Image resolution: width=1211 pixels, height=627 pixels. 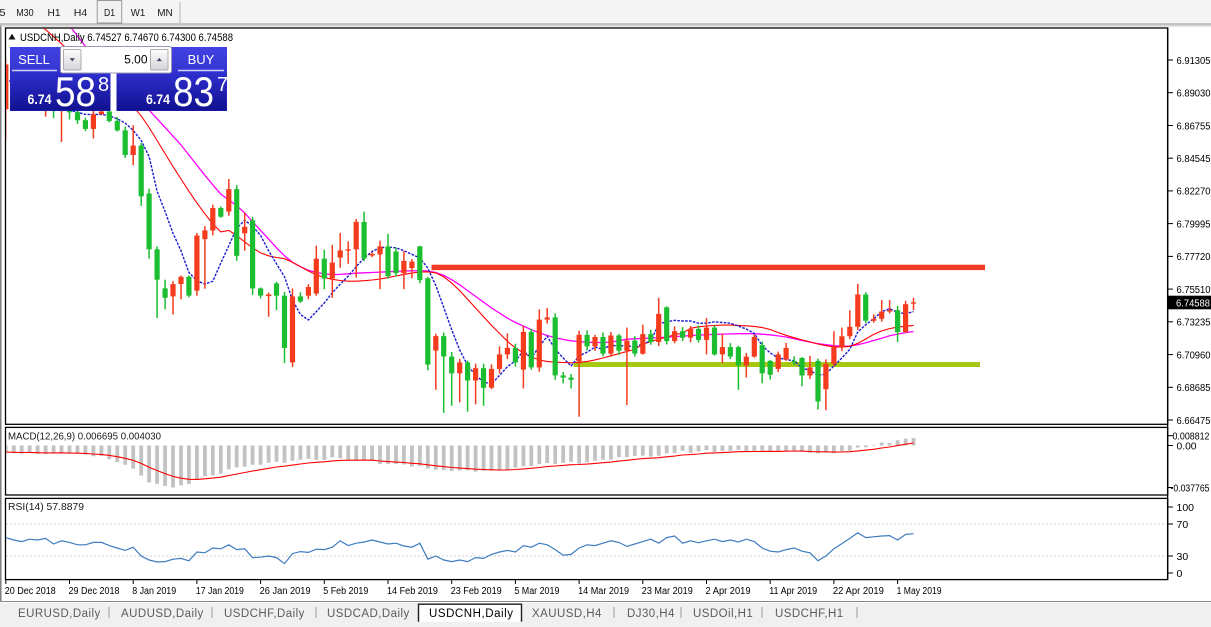 I want to click on svg-text: 17 Jan 2019, so click(x=220, y=591).